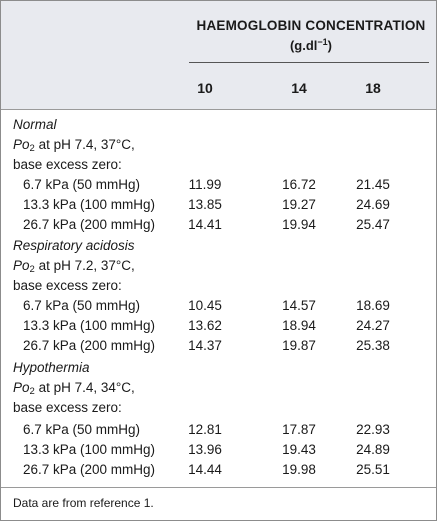 The image size is (437, 521). What do you see at coordinates (218, 246) in the screenshot?
I see `section-title-row: Respiratory acidosis` at bounding box center [218, 246].